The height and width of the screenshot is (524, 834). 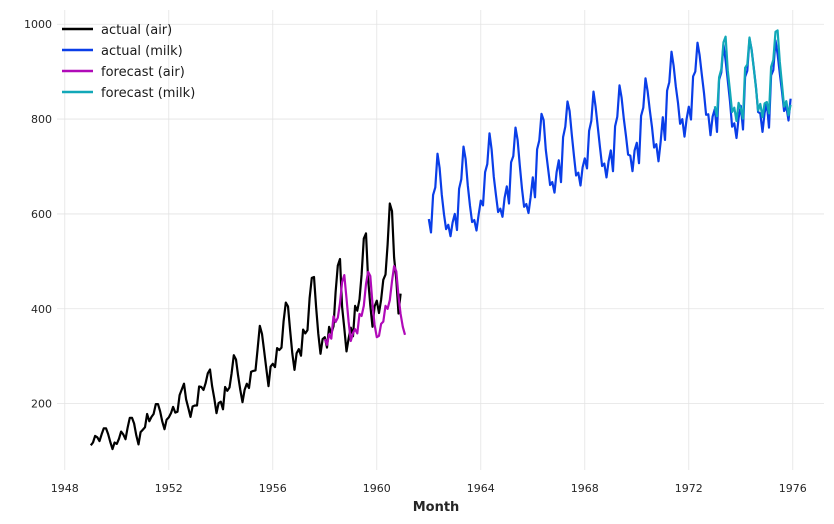 I want to click on legend-label: forecast (milk), so click(x=148, y=93).